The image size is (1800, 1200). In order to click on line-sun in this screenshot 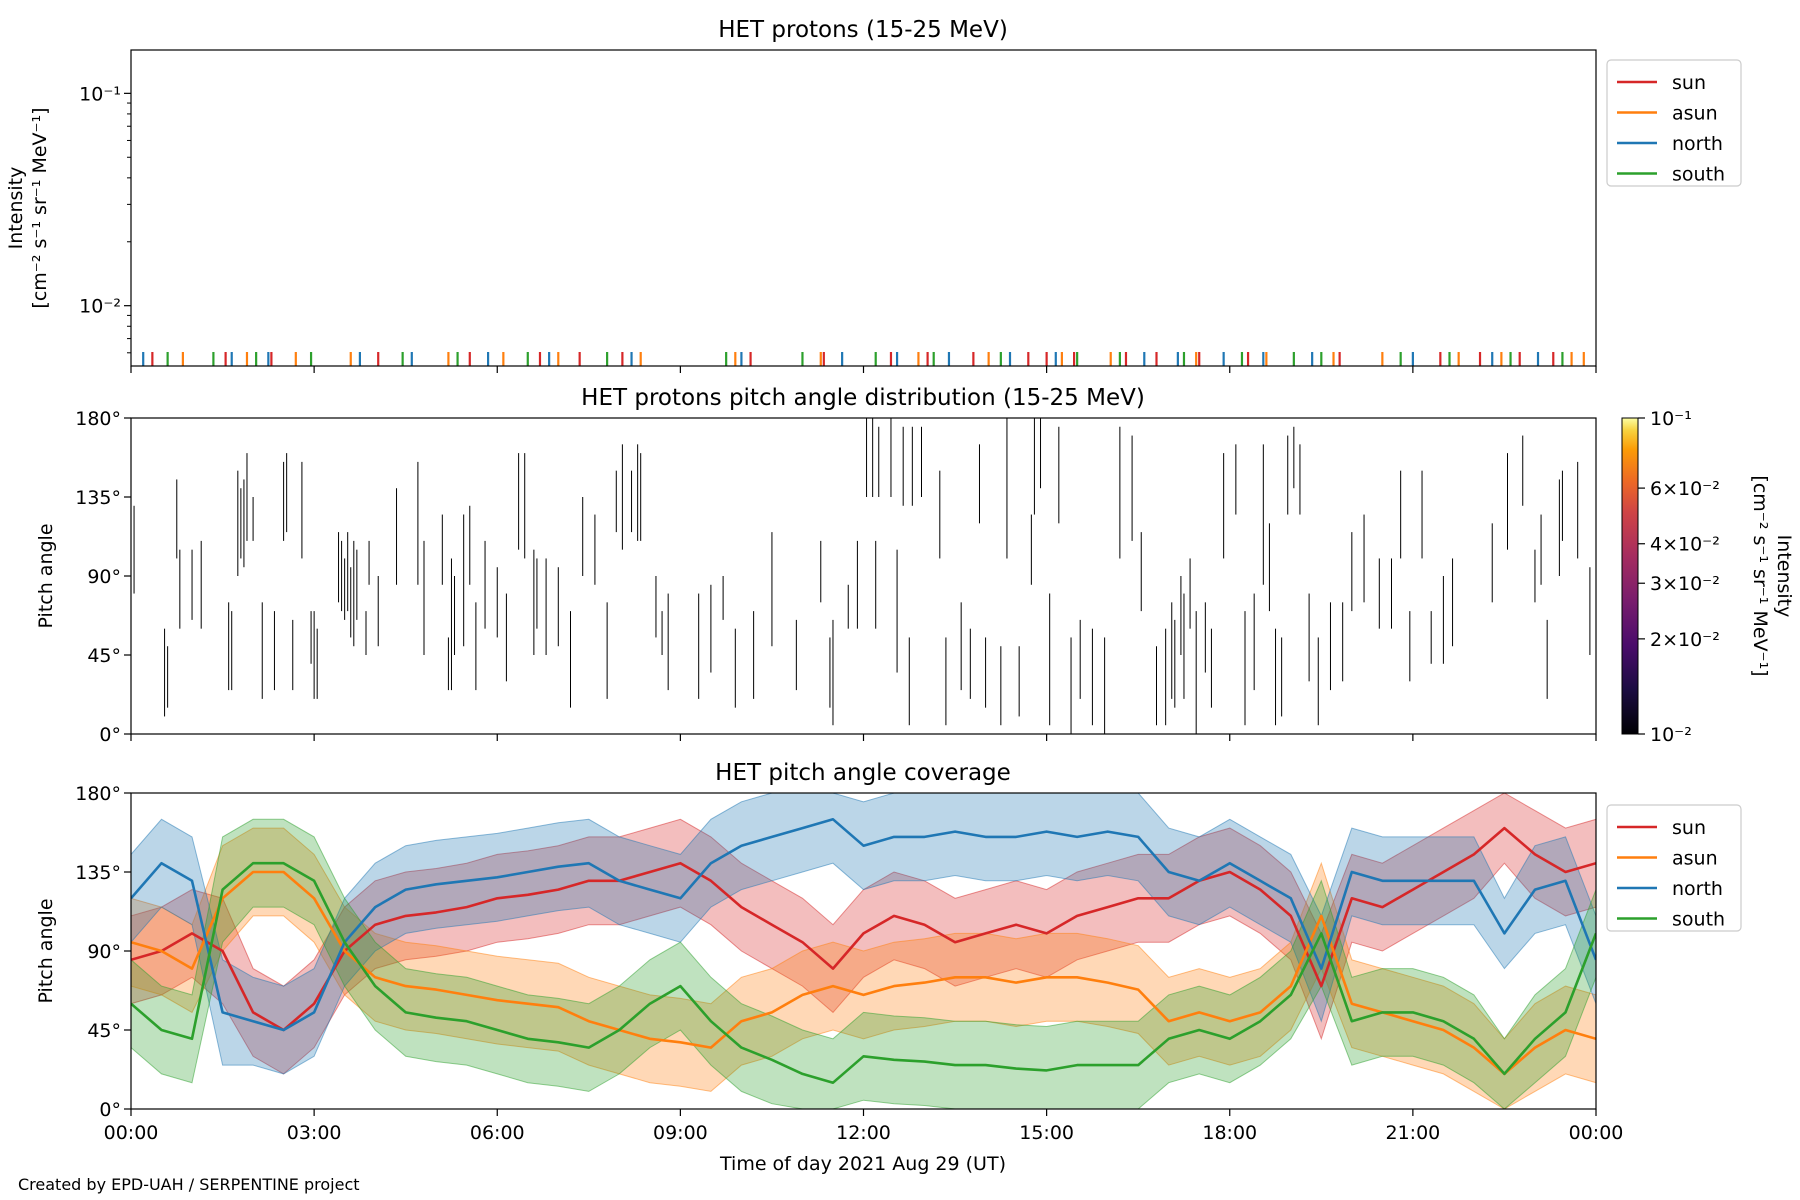, I will do `click(863, 929)`.